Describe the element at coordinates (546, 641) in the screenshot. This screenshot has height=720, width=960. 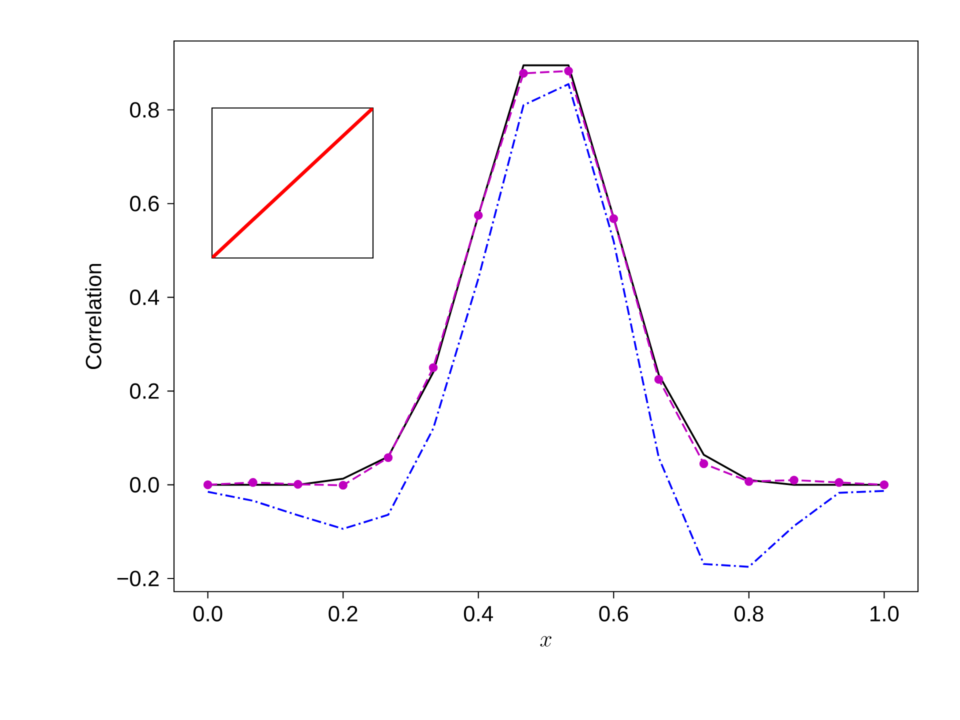
I see `x-axis-title: $x$` at that location.